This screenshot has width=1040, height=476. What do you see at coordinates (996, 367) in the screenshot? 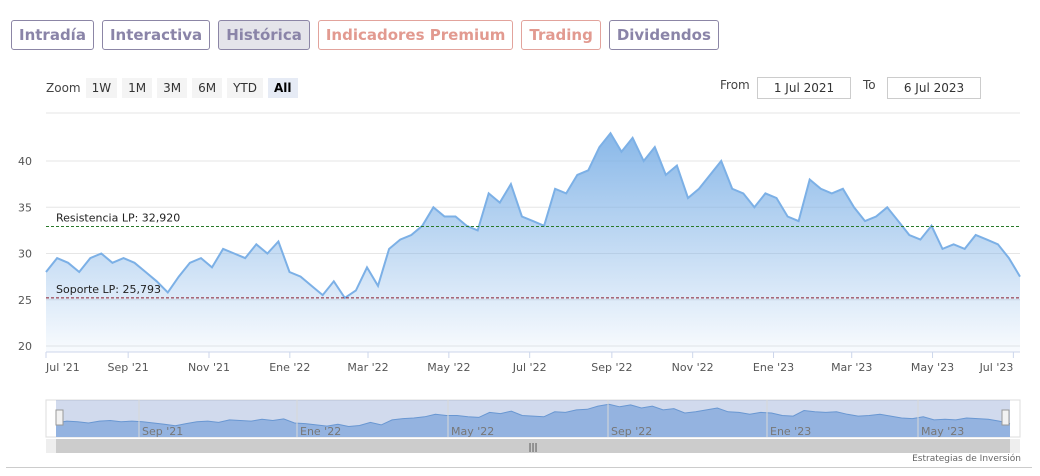
I see `x-tick-label: Jul '23` at bounding box center [996, 367].